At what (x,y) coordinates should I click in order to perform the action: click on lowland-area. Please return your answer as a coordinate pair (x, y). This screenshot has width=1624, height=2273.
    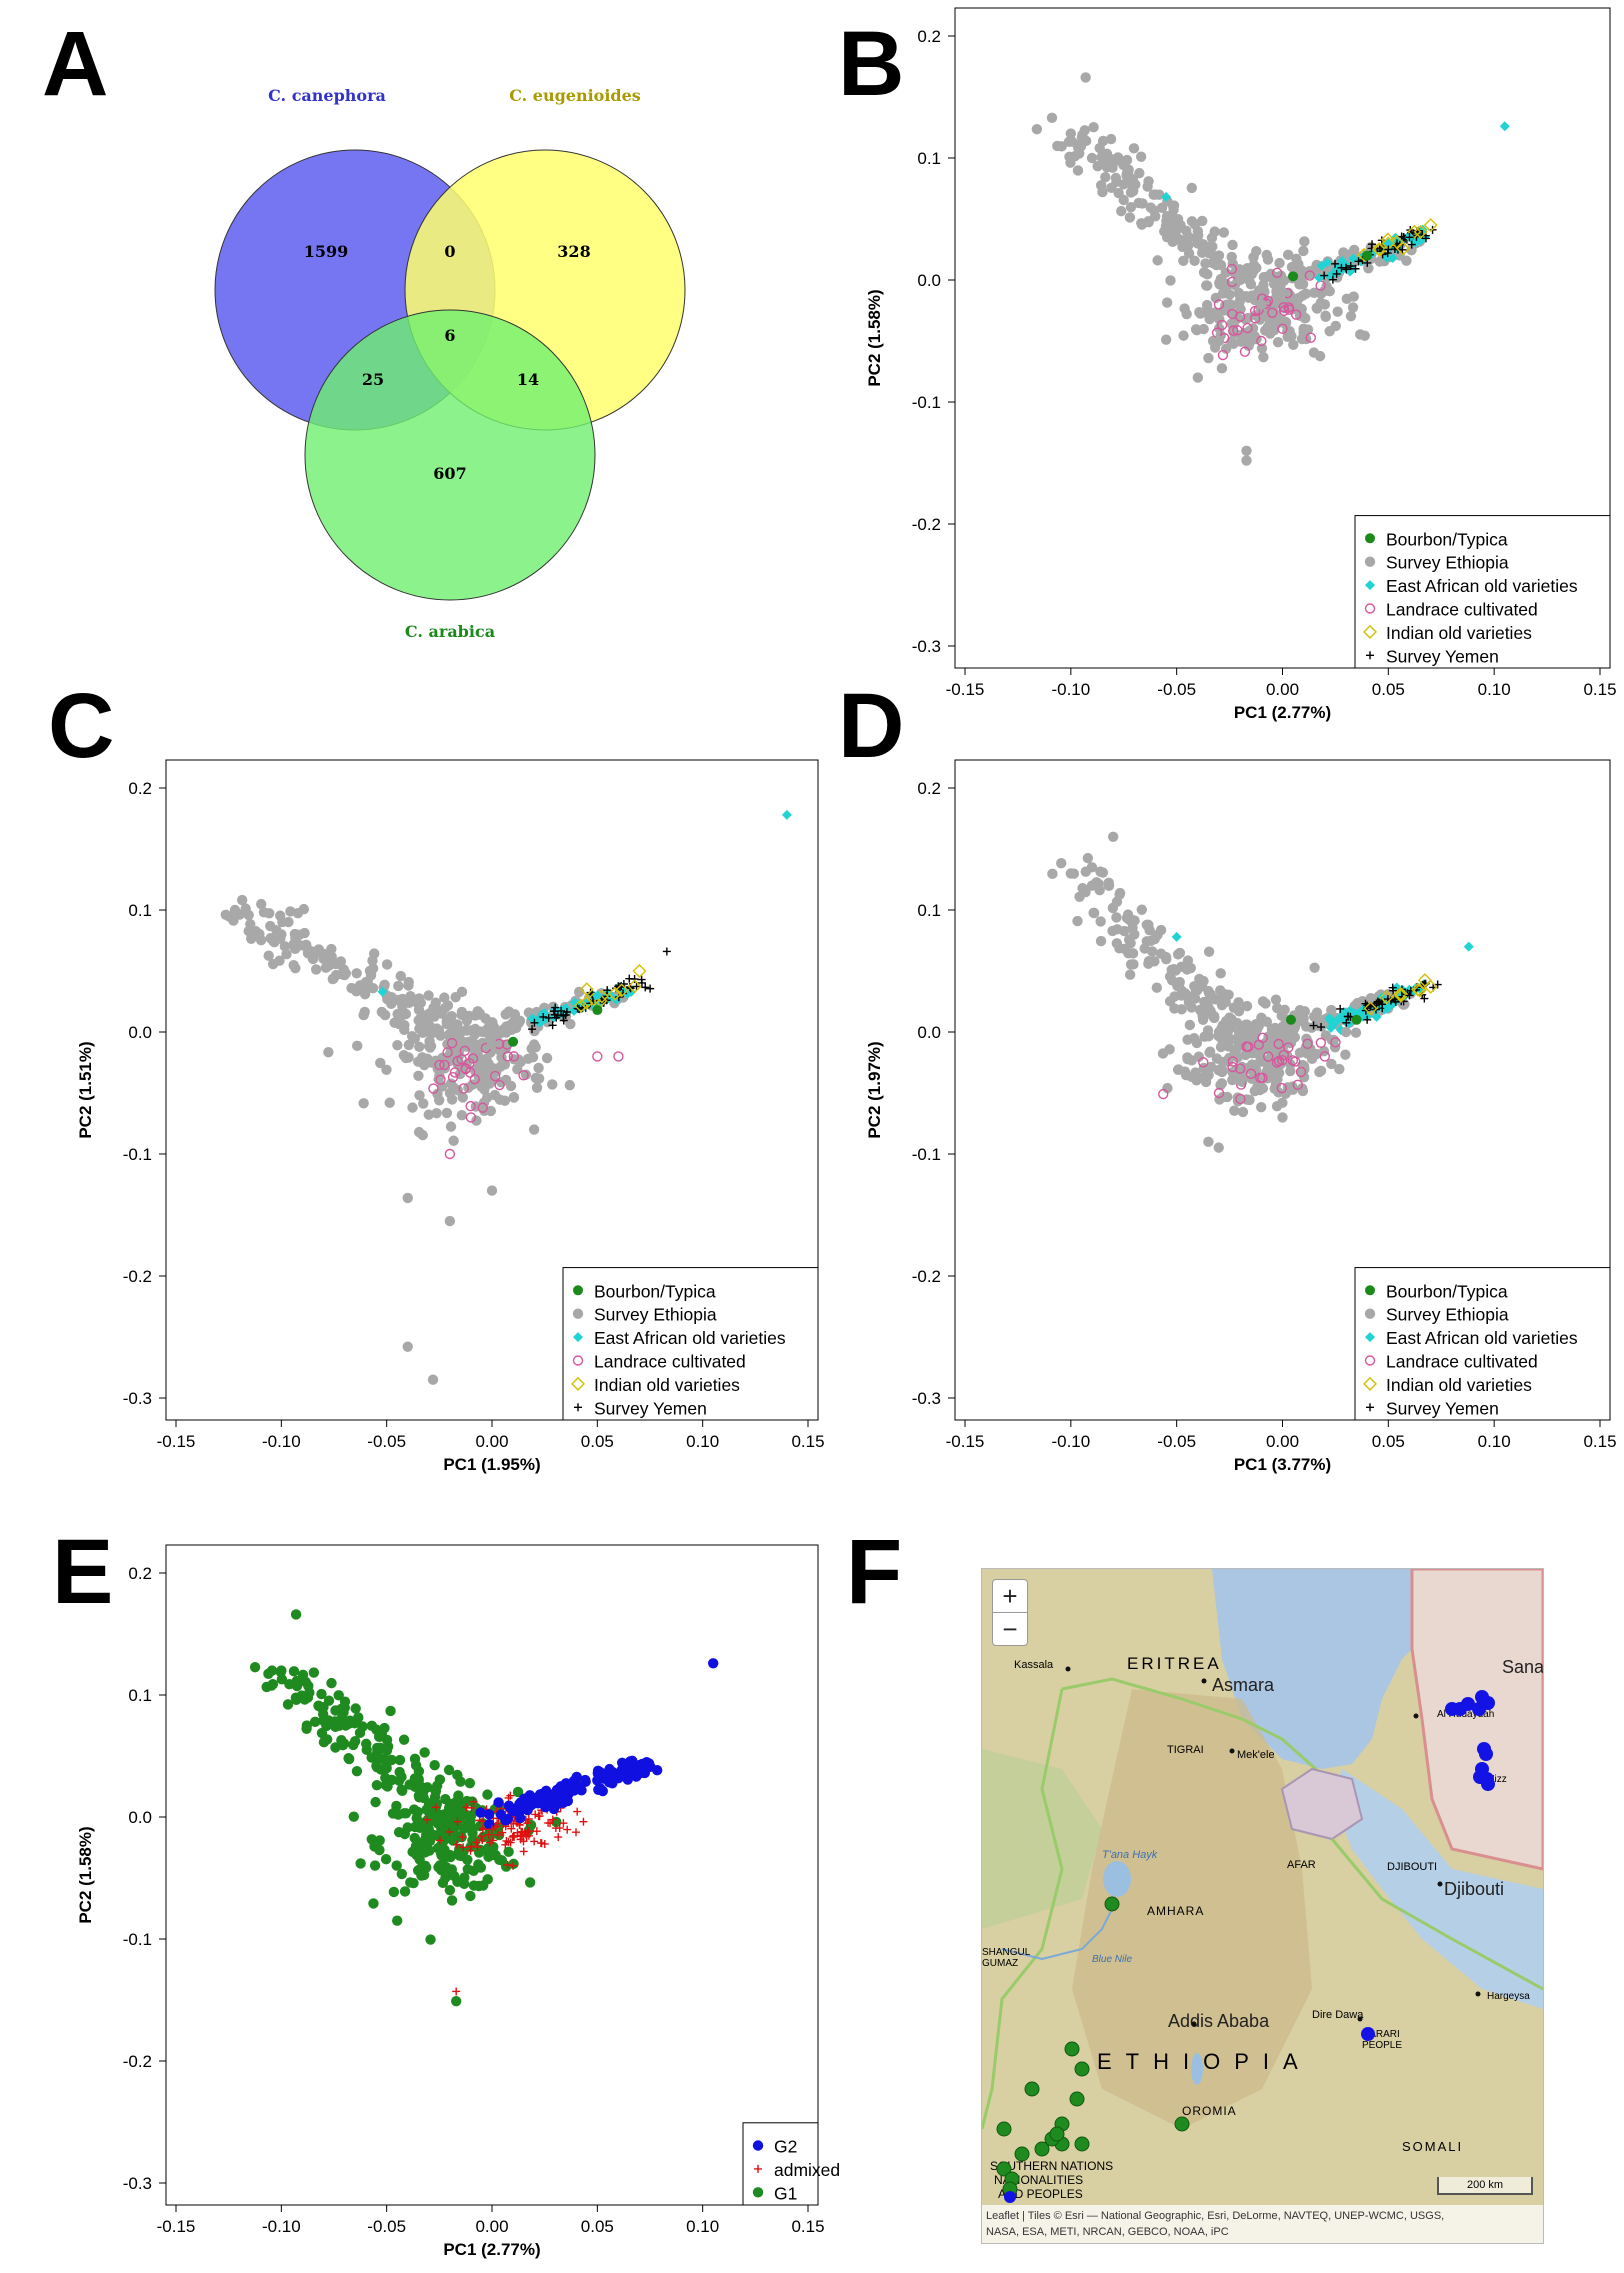
    Looking at the image, I should click on (1042, 1839).